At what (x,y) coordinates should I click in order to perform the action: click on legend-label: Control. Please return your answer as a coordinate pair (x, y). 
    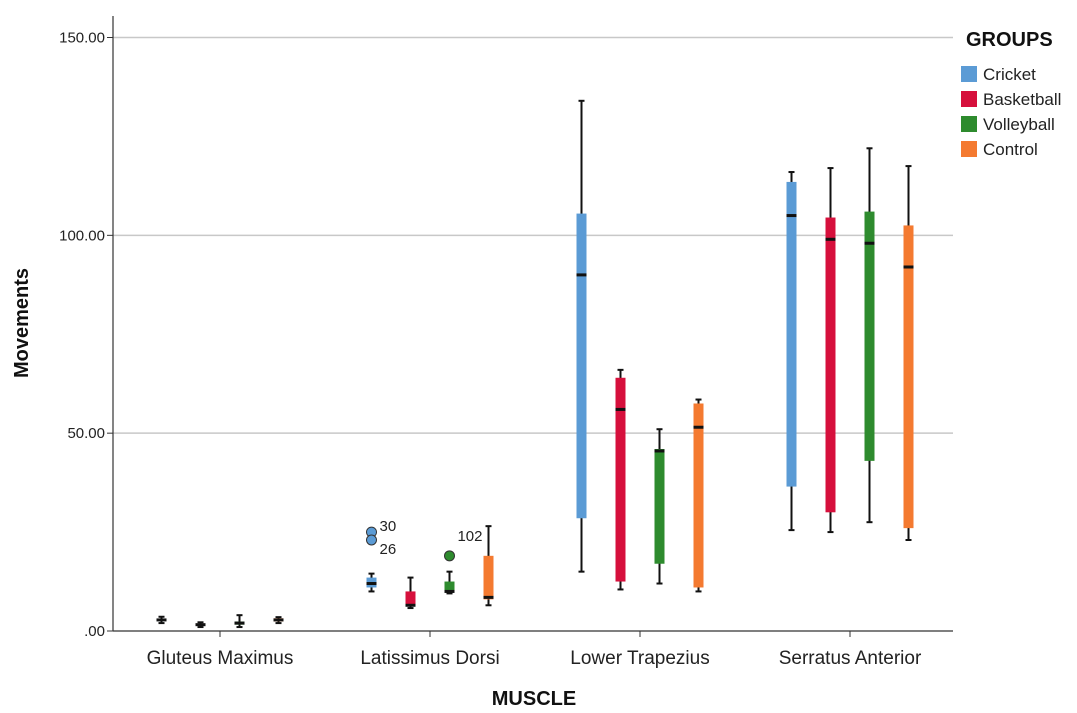
    Looking at the image, I should click on (1010, 149).